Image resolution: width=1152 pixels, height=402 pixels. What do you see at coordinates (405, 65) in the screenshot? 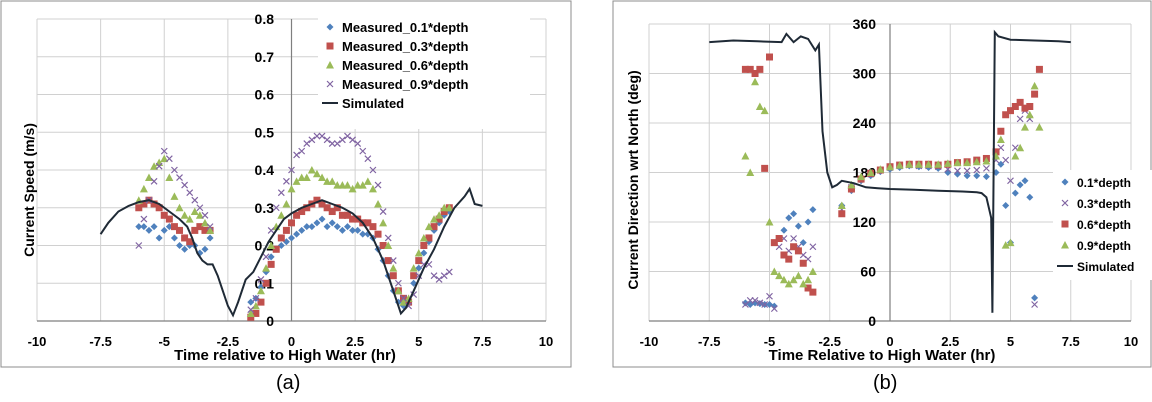
I see `legend-label: Measured_0.6*depth` at bounding box center [405, 65].